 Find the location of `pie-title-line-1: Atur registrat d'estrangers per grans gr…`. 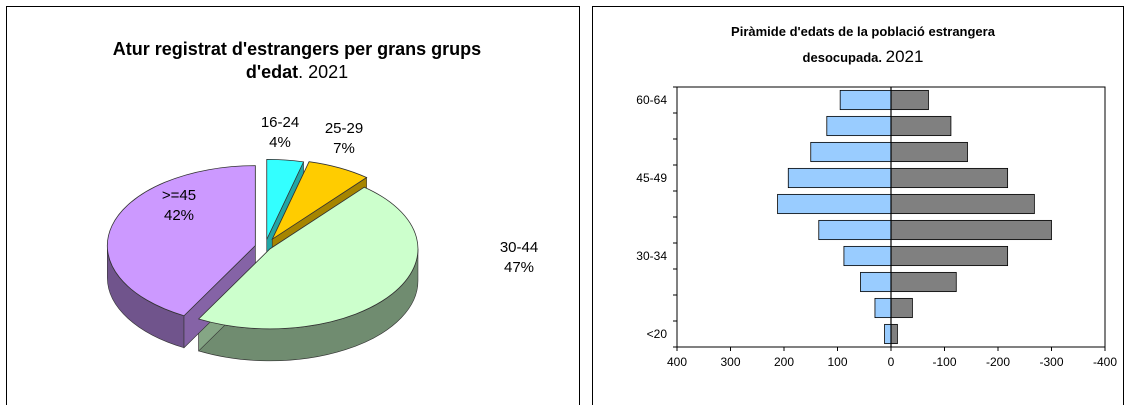

pie-title-line-1: Atur registrat d'estrangers per grans gr… is located at coordinates (297, 49).